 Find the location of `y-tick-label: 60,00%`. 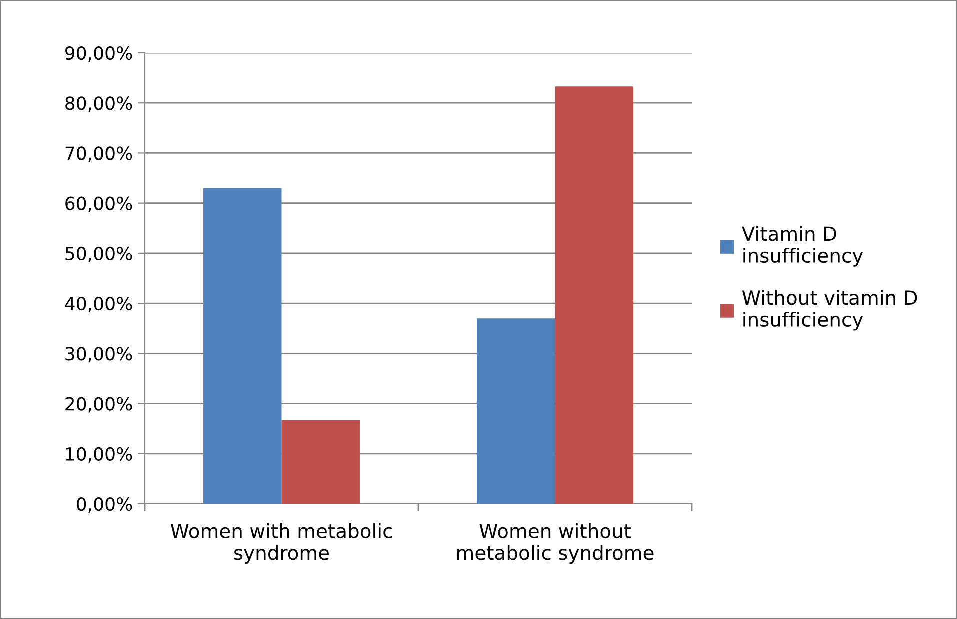

y-tick-label: 60,00% is located at coordinates (99, 204).